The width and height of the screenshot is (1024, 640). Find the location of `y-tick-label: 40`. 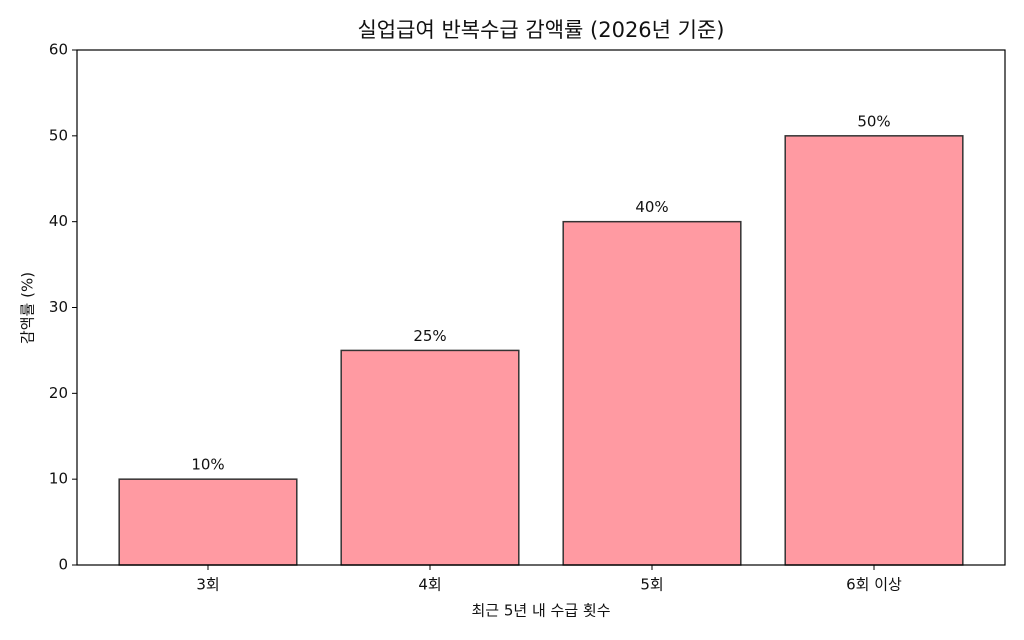

y-tick-label: 40 is located at coordinates (58, 221).